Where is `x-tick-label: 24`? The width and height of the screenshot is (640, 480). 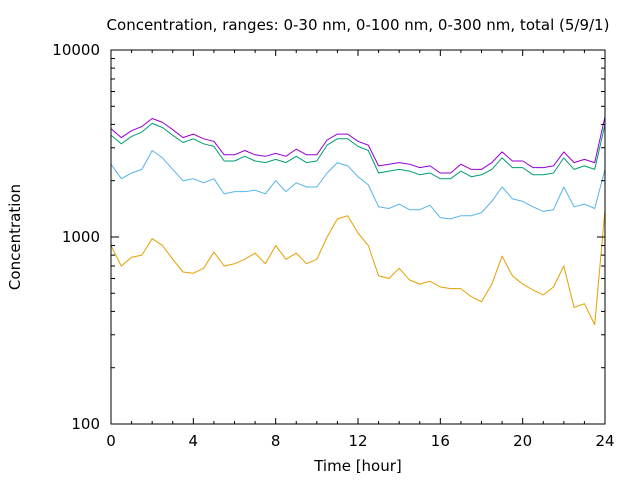
x-tick-label: 24 is located at coordinates (604, 441).